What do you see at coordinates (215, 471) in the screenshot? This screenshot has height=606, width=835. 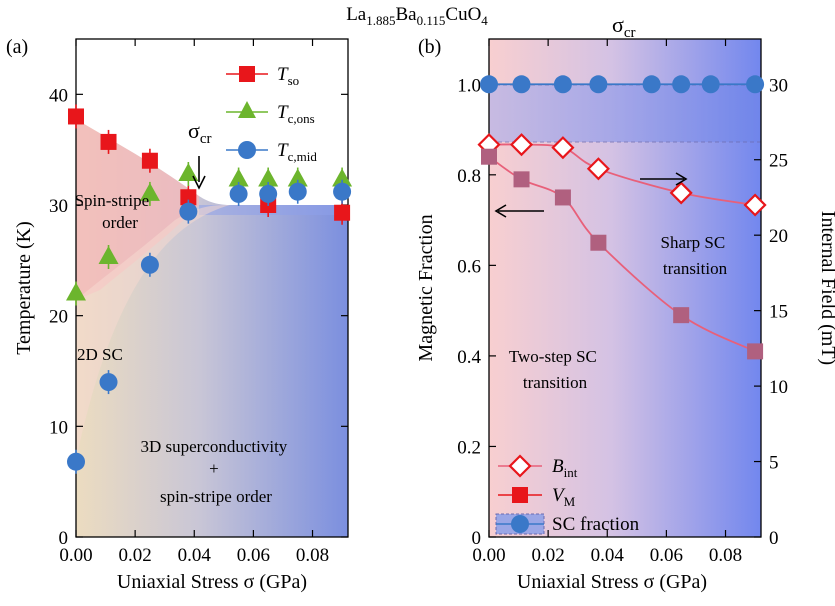 I see `sc3d-label: 3D superconductivity + spin-stripe order` at bounding box center [215, 471].